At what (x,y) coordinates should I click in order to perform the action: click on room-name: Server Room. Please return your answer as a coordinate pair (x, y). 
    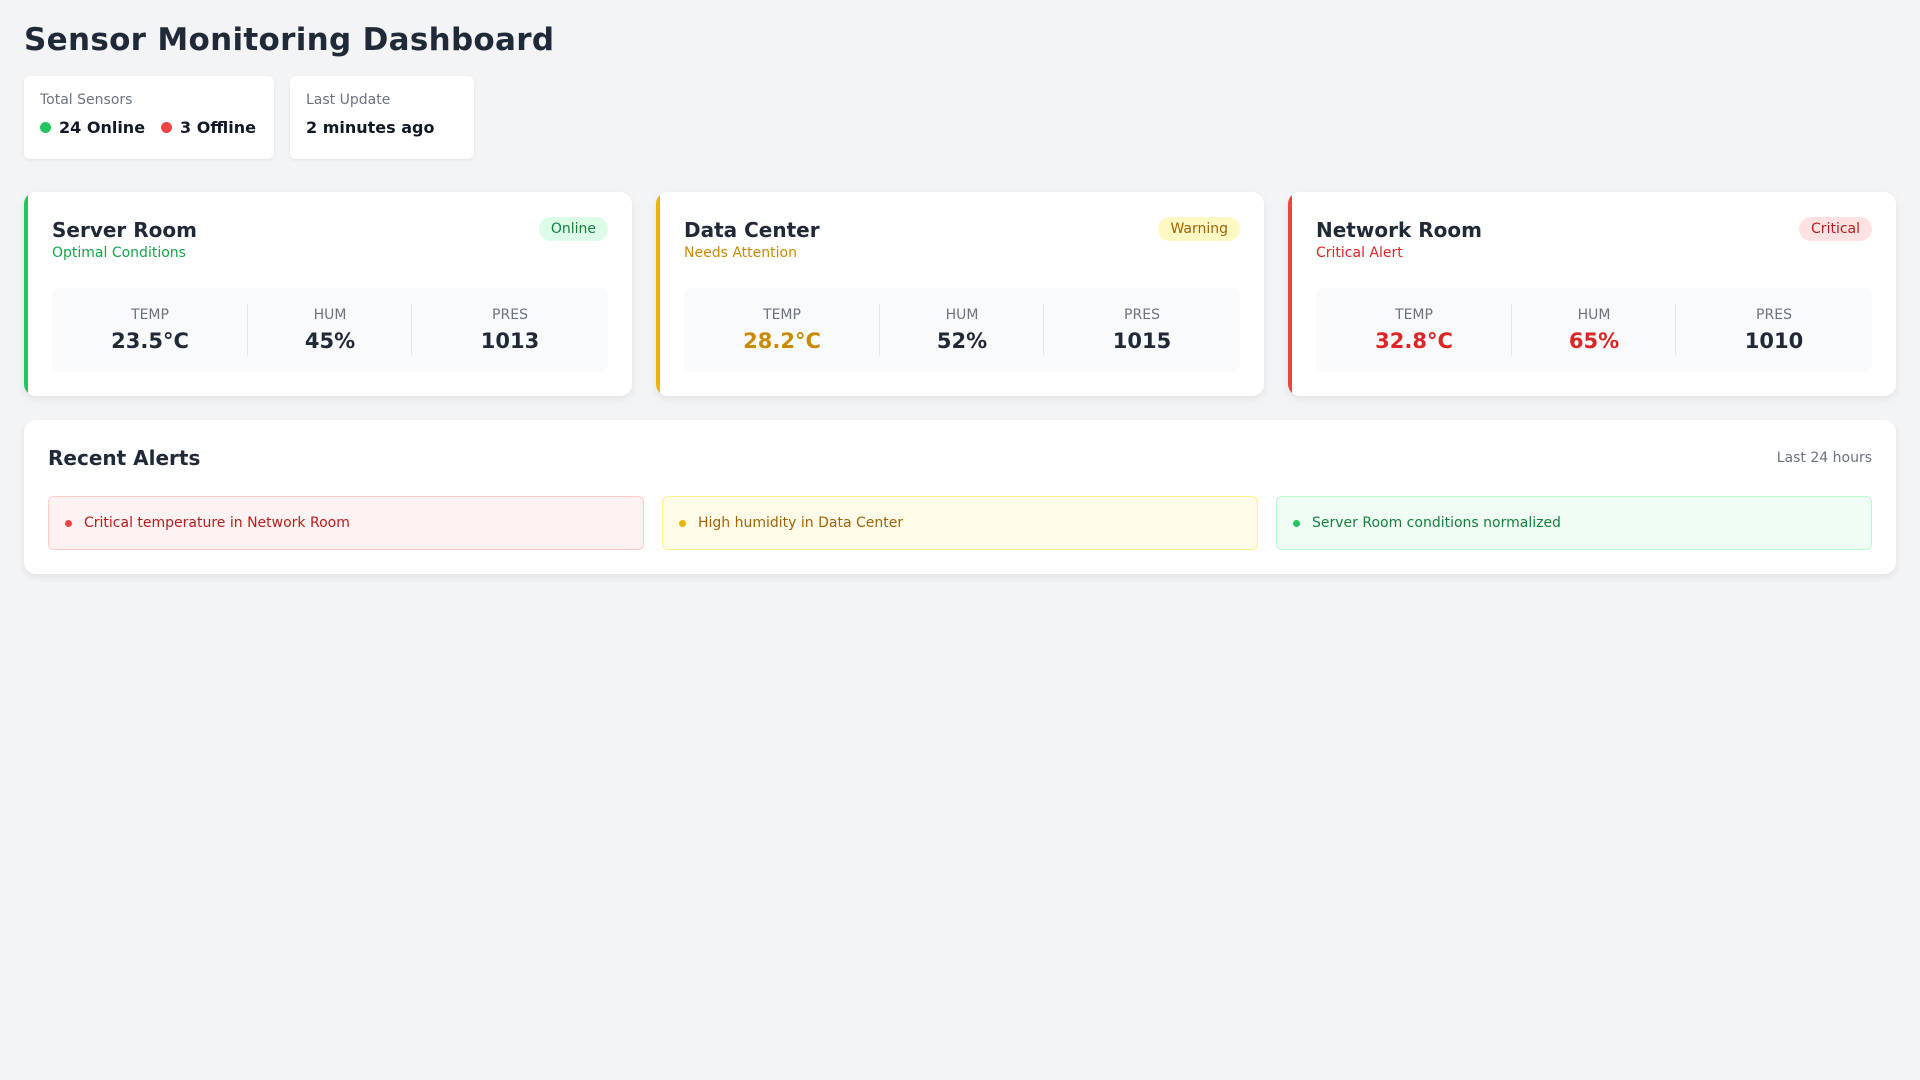
    Looking at the image, I should click on (124, 230).